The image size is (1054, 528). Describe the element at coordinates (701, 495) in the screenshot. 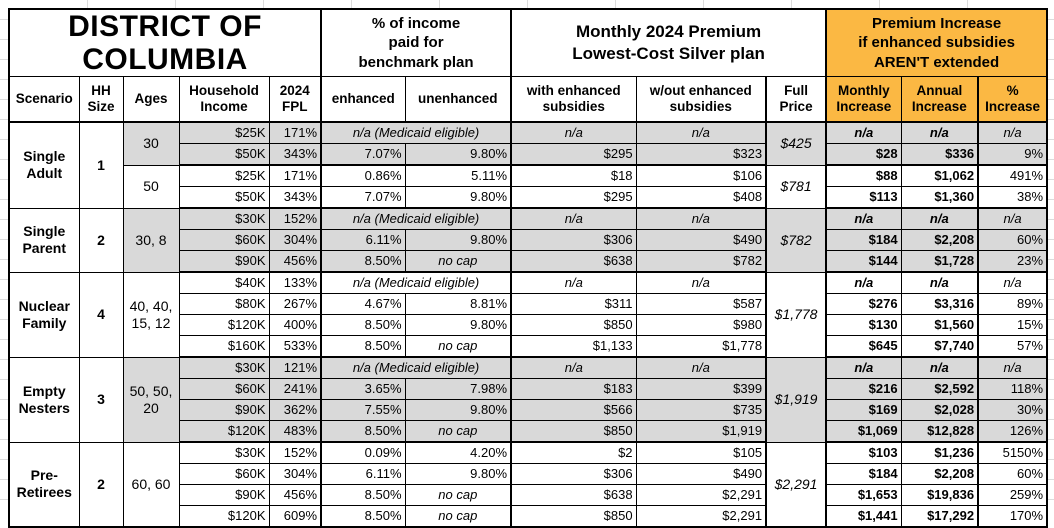

I see `wout-subsidies-cell: $2,291` at that location.